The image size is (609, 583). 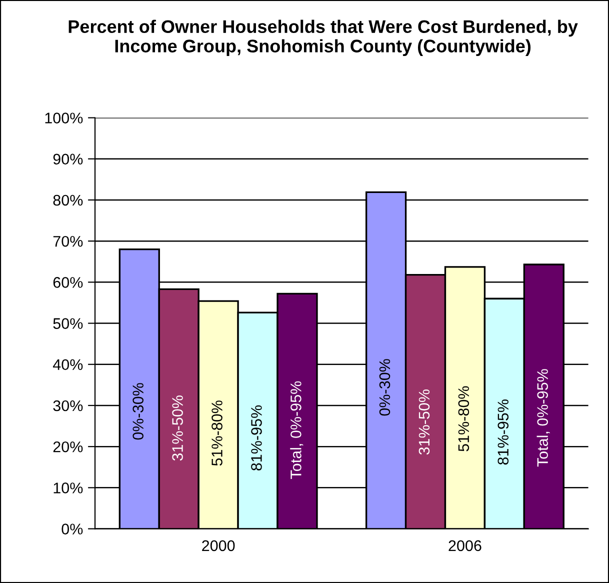 I want to click on text: 81%-95%, so click(x=503, y=432).